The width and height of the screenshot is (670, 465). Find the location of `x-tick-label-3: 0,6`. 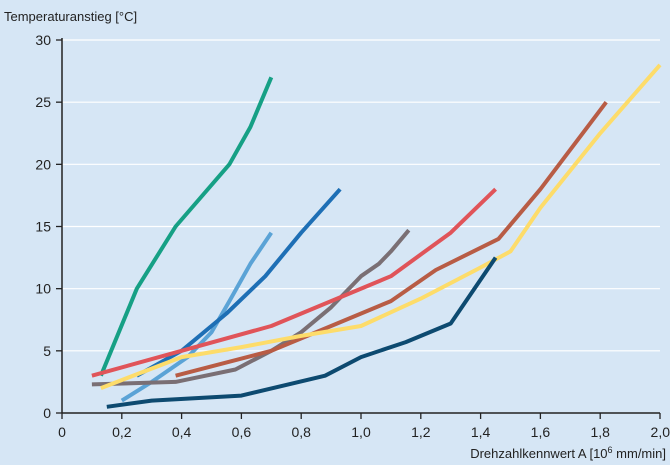

x-tick-label-3: 0,6 is located at coordinates (242, 432).